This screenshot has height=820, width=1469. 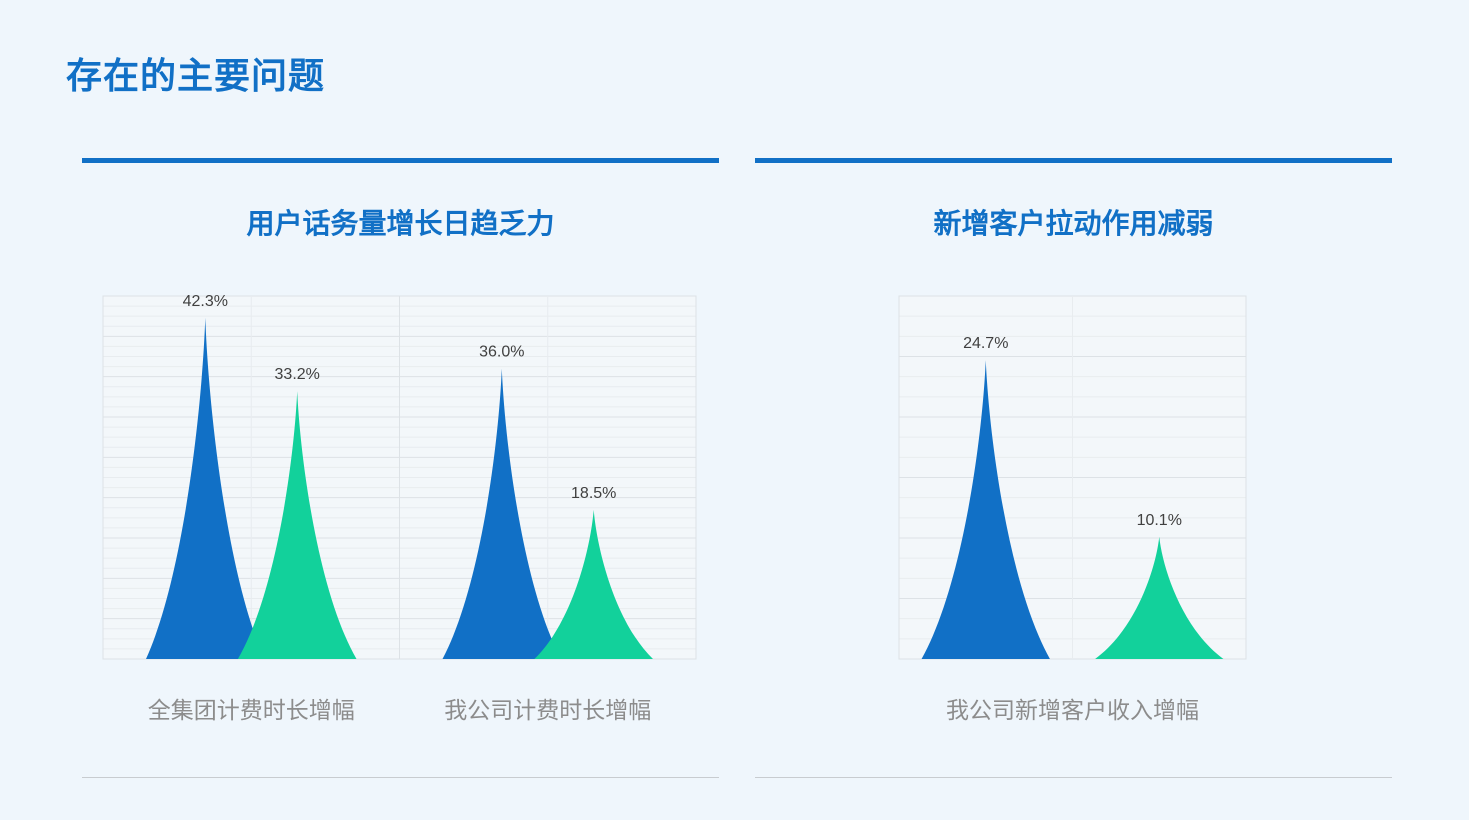 I want to click on data-label: 18.5%, so click(x=593, y=493).